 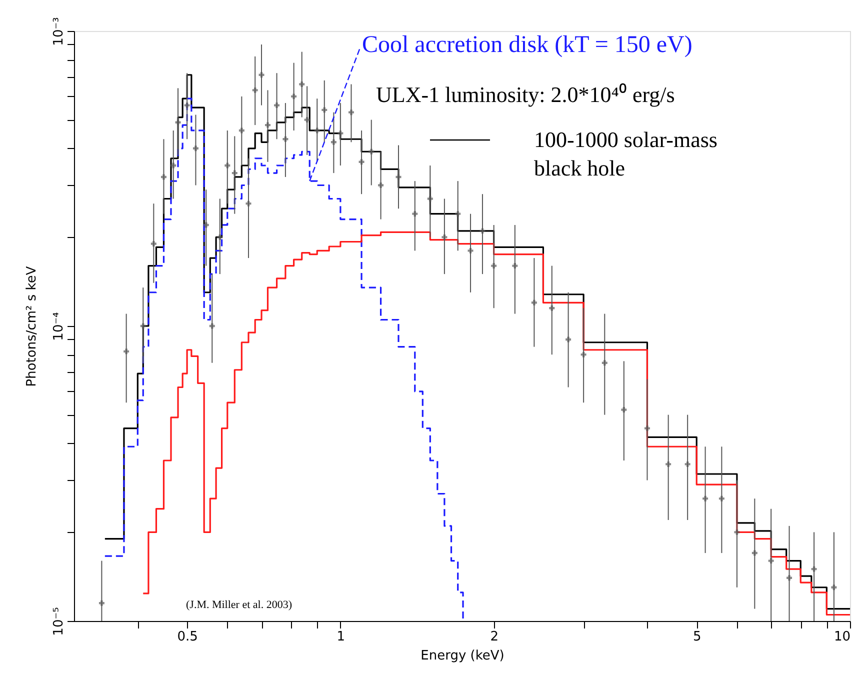 I want to click on annotation: Cool accretion disk (kT = 150 eV), so click(x=527, y=45).